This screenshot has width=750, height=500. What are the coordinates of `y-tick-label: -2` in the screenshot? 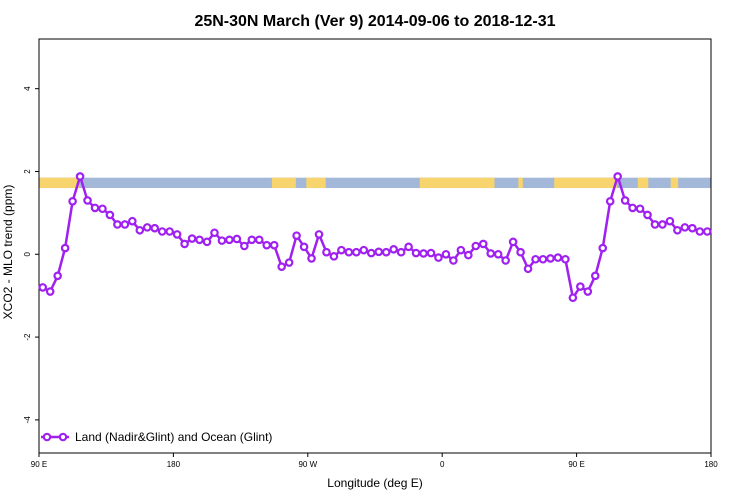 It's located at (27, 337).